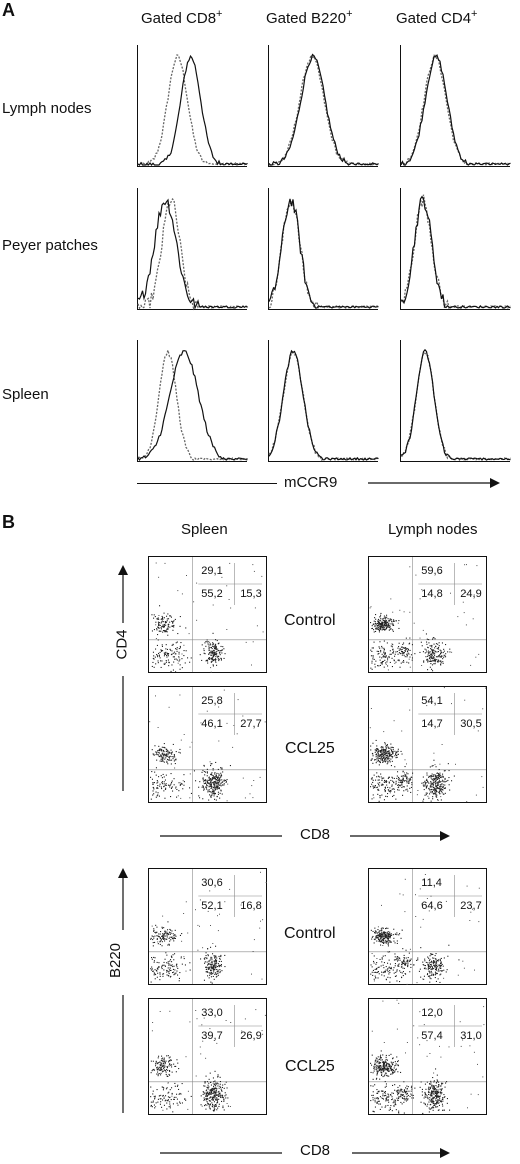 This screenshot has width=520, height=1164. I want to click on histogram-r1-c1, so click(192, 106).